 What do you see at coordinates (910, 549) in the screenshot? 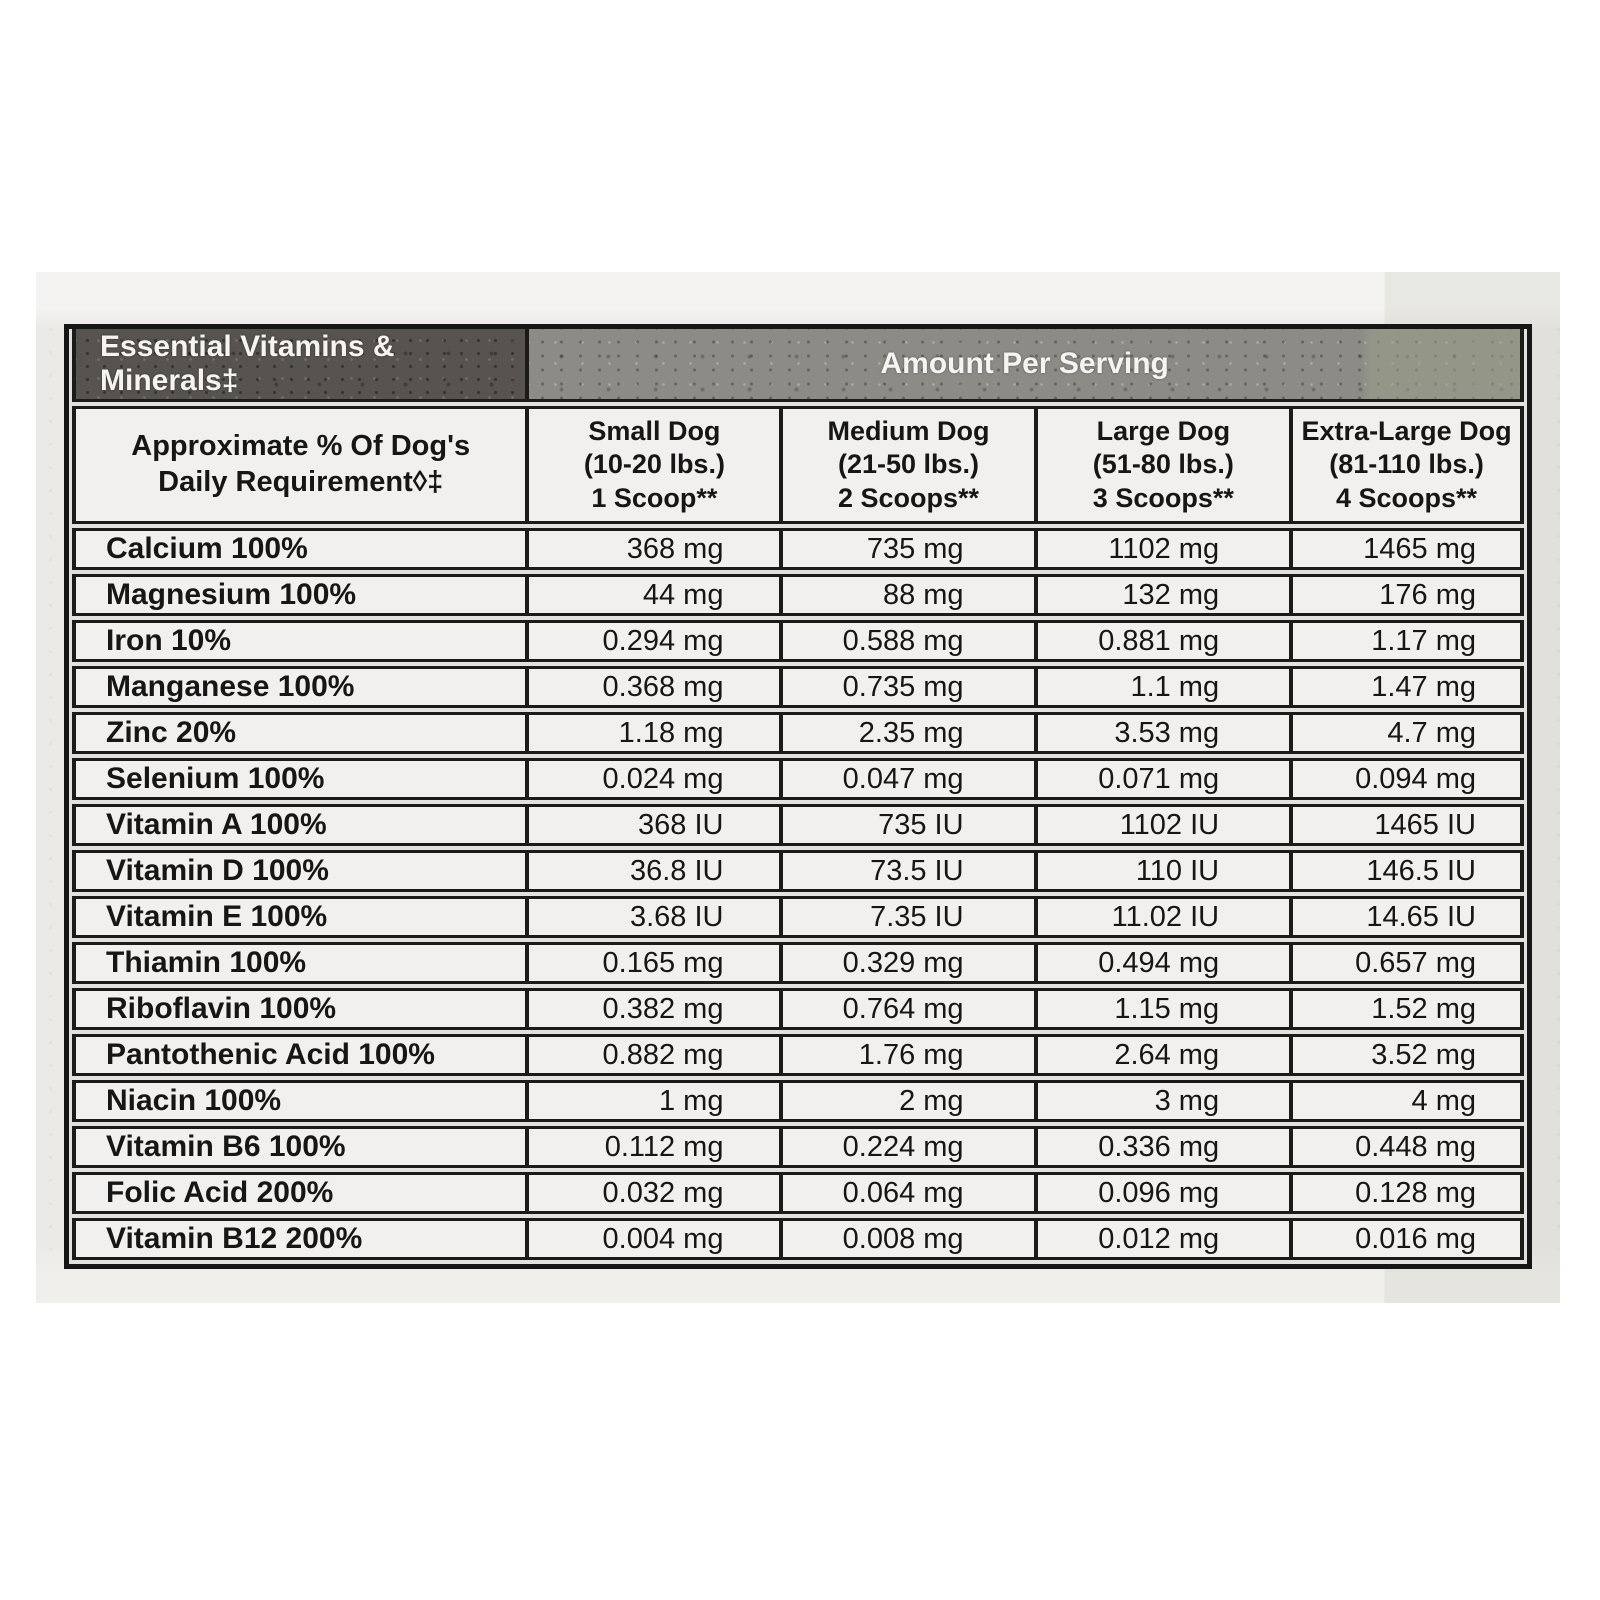
I see `amount-value-cell: 735 mg` at bounding box center [910, 549].